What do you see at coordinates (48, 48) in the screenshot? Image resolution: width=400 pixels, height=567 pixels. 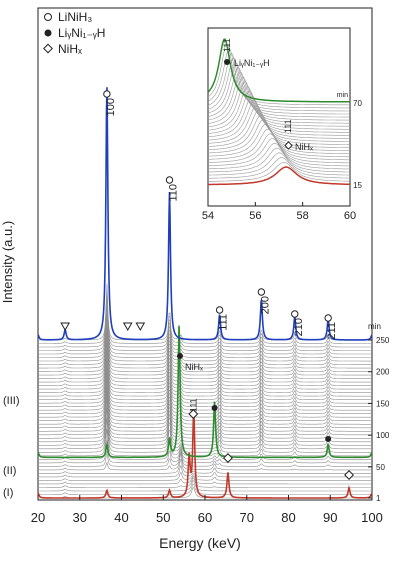 I see `legend-open-diamond-icon` at bounding box center [48, 48].